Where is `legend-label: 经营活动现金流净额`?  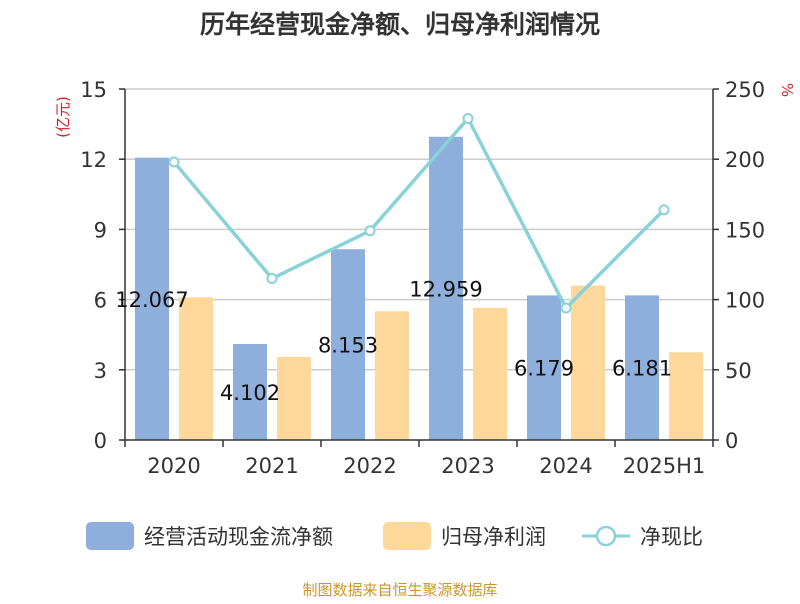
legend-label: 经营活动现金流净额 is located at coordinates (238, 537).